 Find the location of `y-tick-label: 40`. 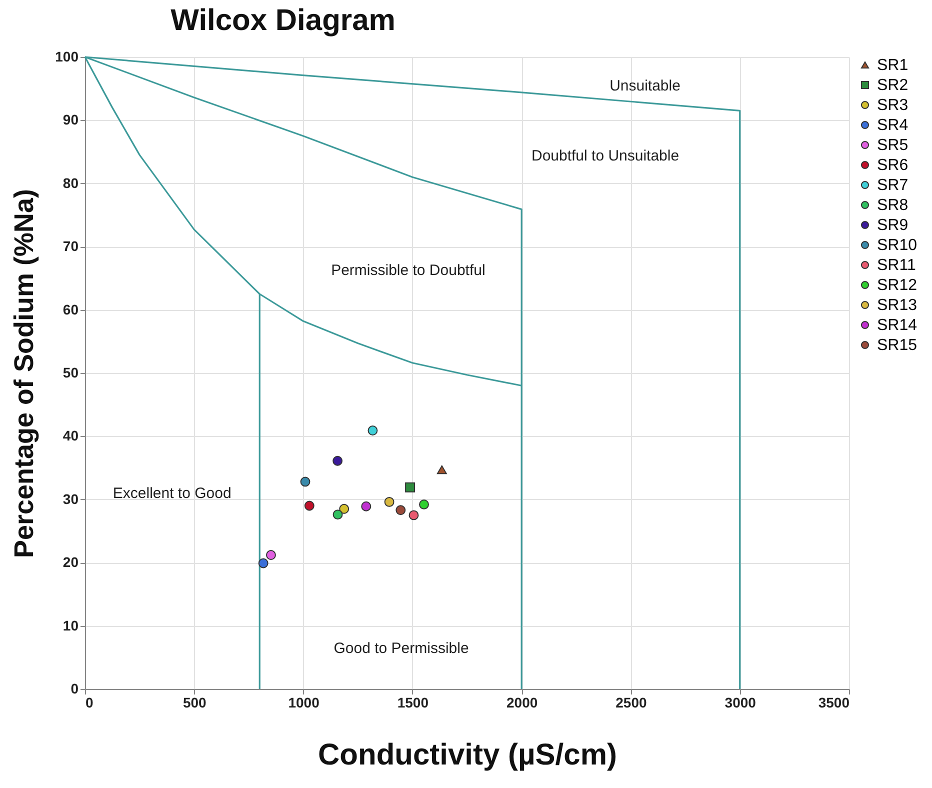

y-tick-label: 40 is located at coordinates (70, 436).